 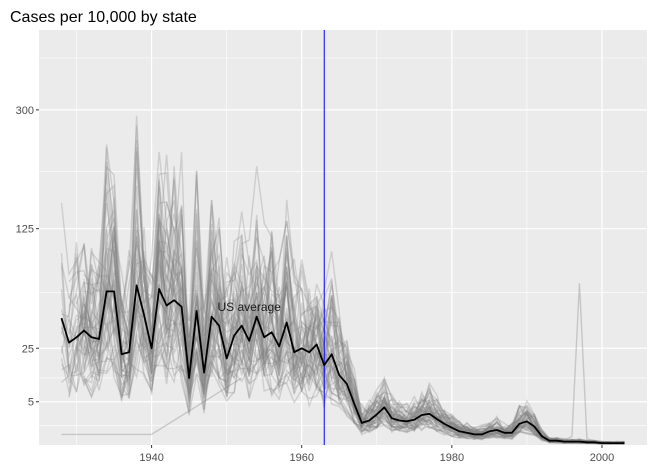 I want to click on y-tick-label: 300, so click(x=25, y=111).